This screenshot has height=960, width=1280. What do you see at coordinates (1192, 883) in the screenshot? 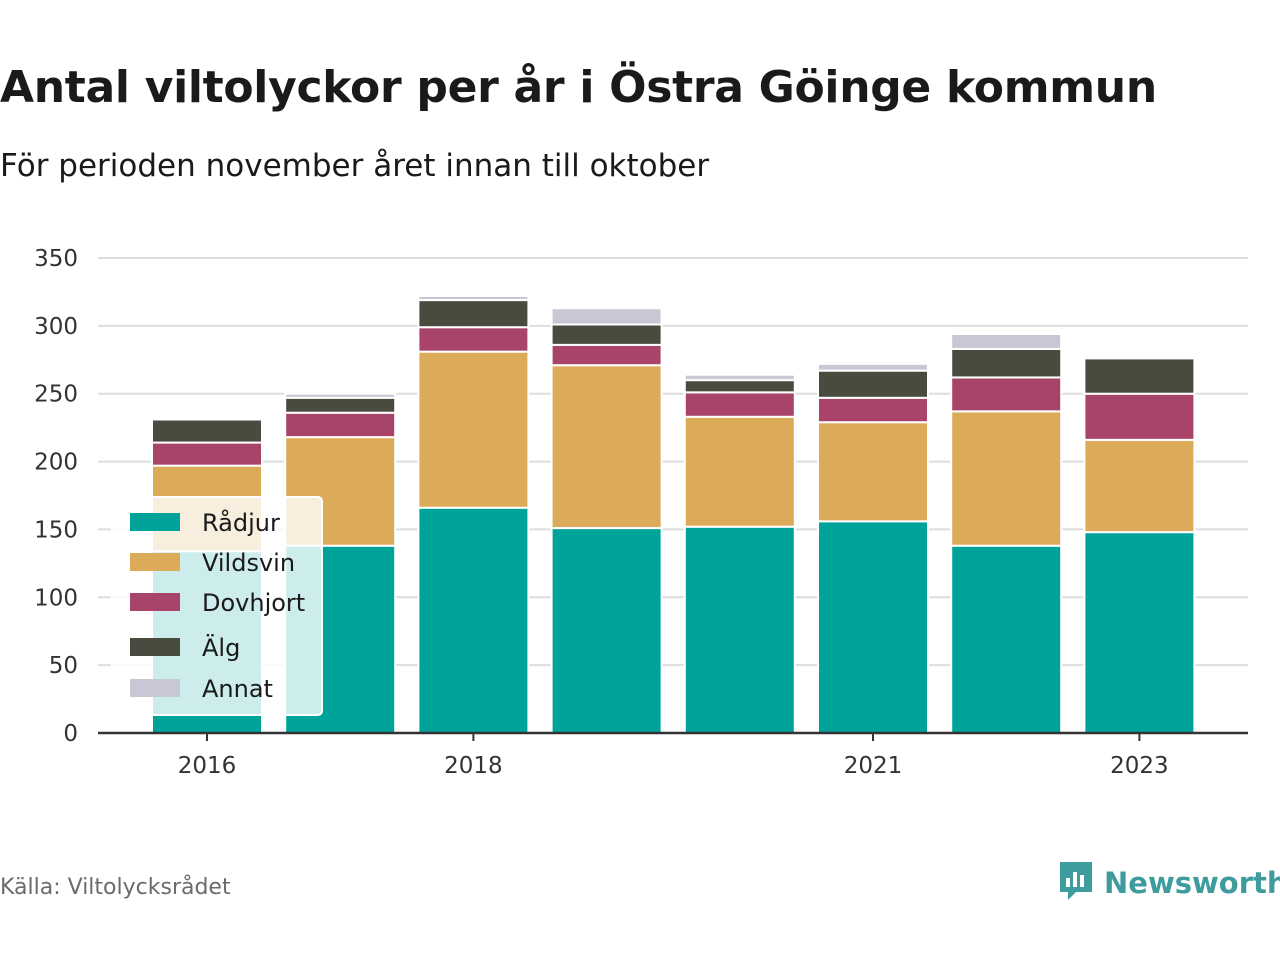
I see `brand-name: Newsworthy` at bounding box center [1192, 883].